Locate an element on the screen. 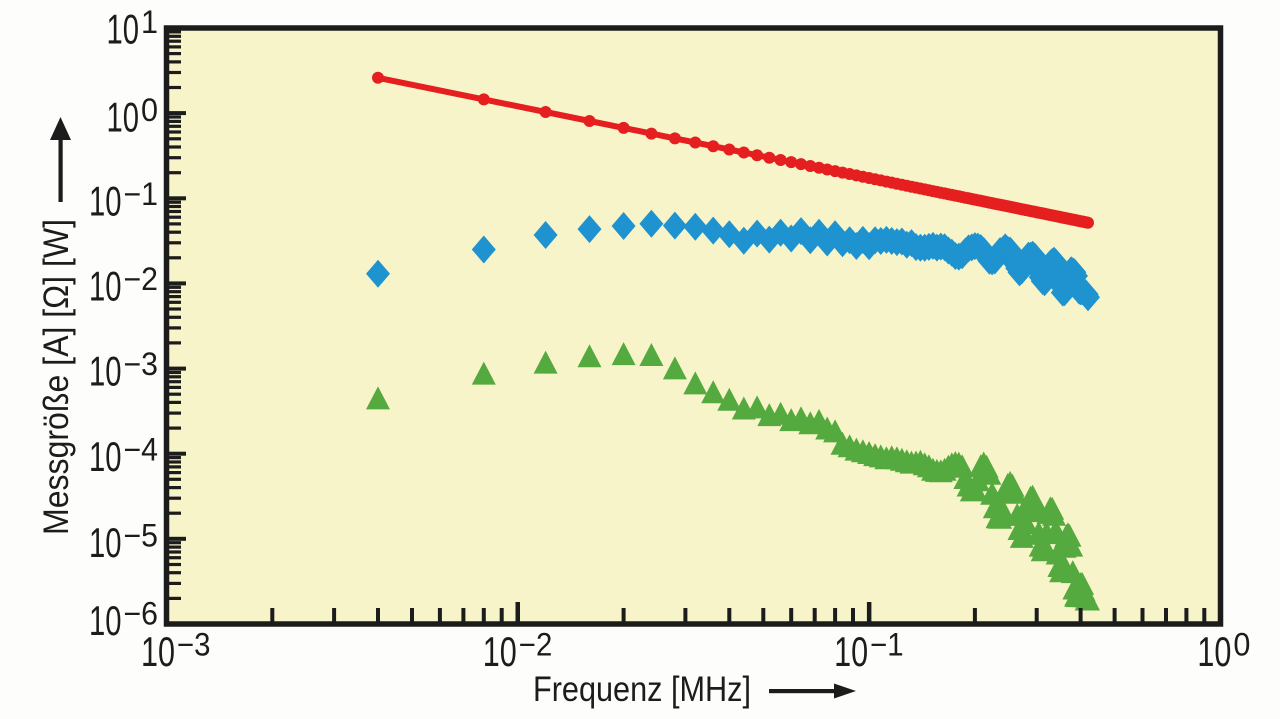 The height and width of the screenshot is (719, 1280). svg-text: Messgröße [A] [Ω] [W] is located at coordinates (56, 377).